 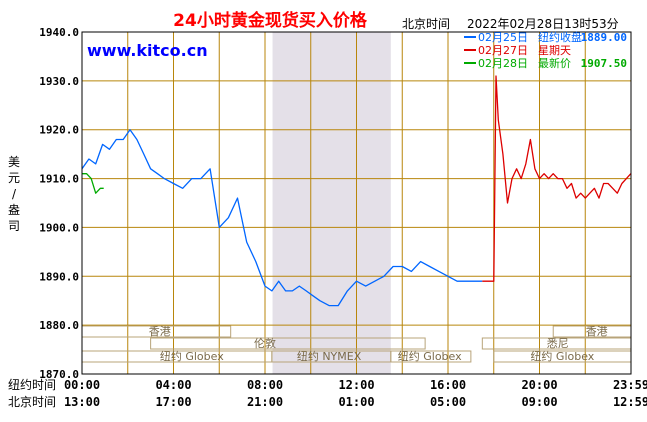 What do you see at coordinates (173, 385) in the screenshot?
I see `x-tick-label: 04:00` at bounding box center [173, 385].